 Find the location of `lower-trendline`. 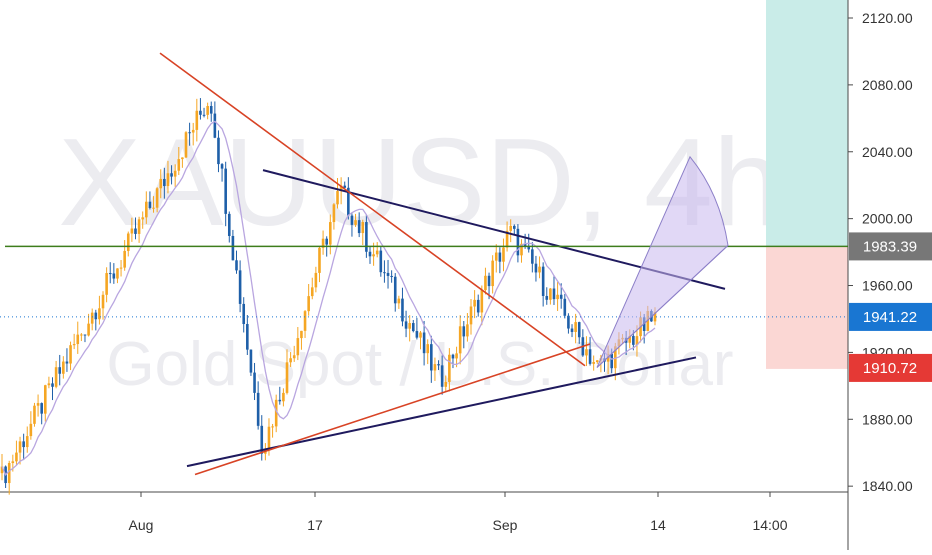

lower-trendline is located at coordinates (441, 412).